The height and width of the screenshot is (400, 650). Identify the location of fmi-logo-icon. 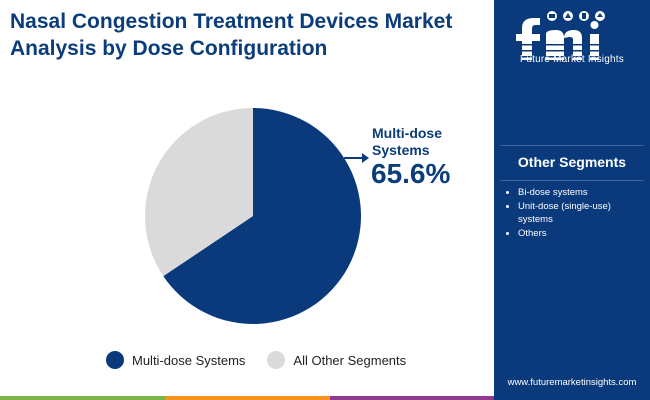
(573, 35).